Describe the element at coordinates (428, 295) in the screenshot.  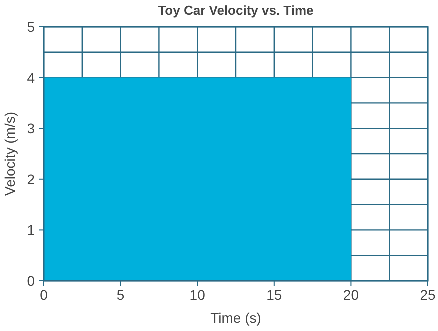
I see `x-tick-label: 25` at that location.